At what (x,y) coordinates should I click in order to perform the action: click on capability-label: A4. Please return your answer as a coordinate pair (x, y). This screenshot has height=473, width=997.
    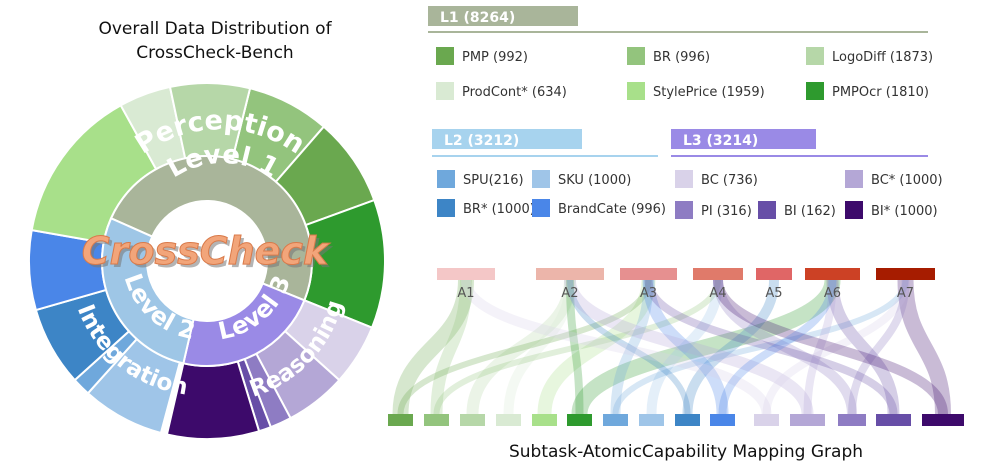
    Looking at the image, I should click on (717, 293).